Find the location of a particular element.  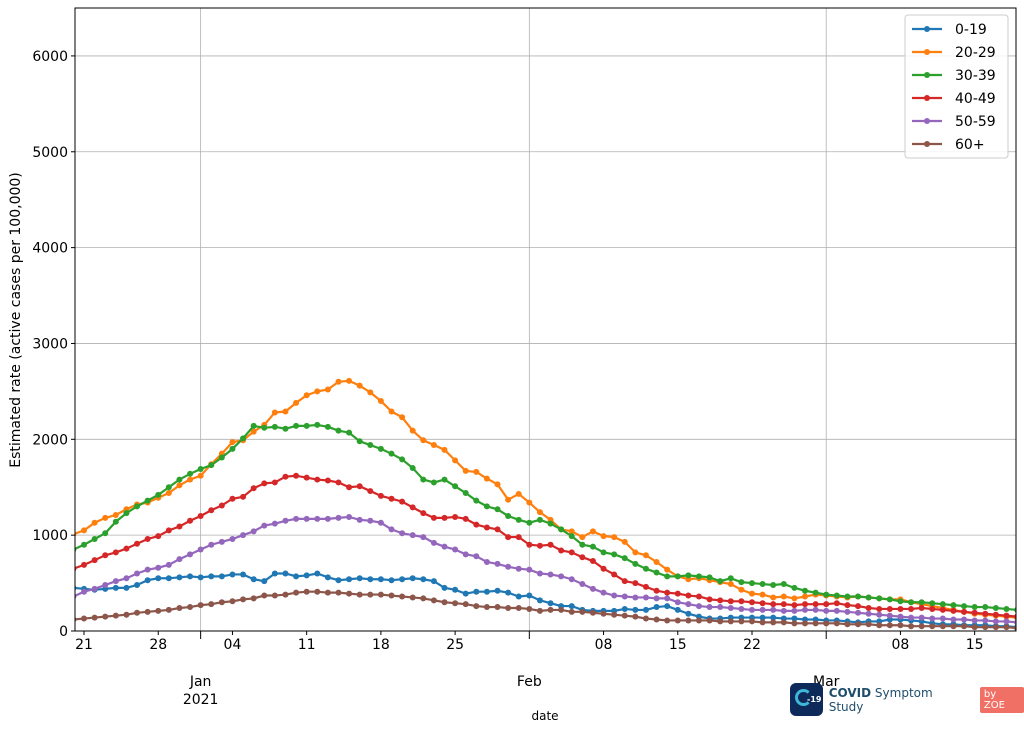

series-line is located at coordinates (545, 569).